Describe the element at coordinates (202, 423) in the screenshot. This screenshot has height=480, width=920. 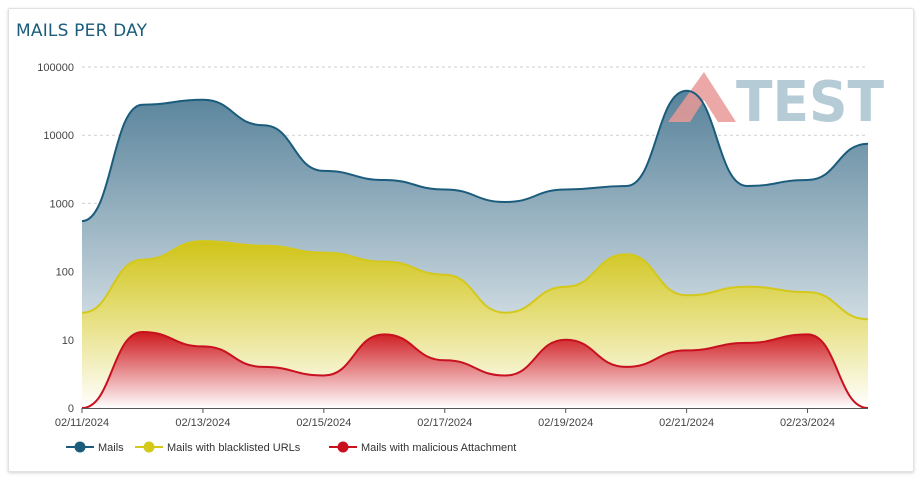
I see `x-tick-label: 02/13/2024` at that location.